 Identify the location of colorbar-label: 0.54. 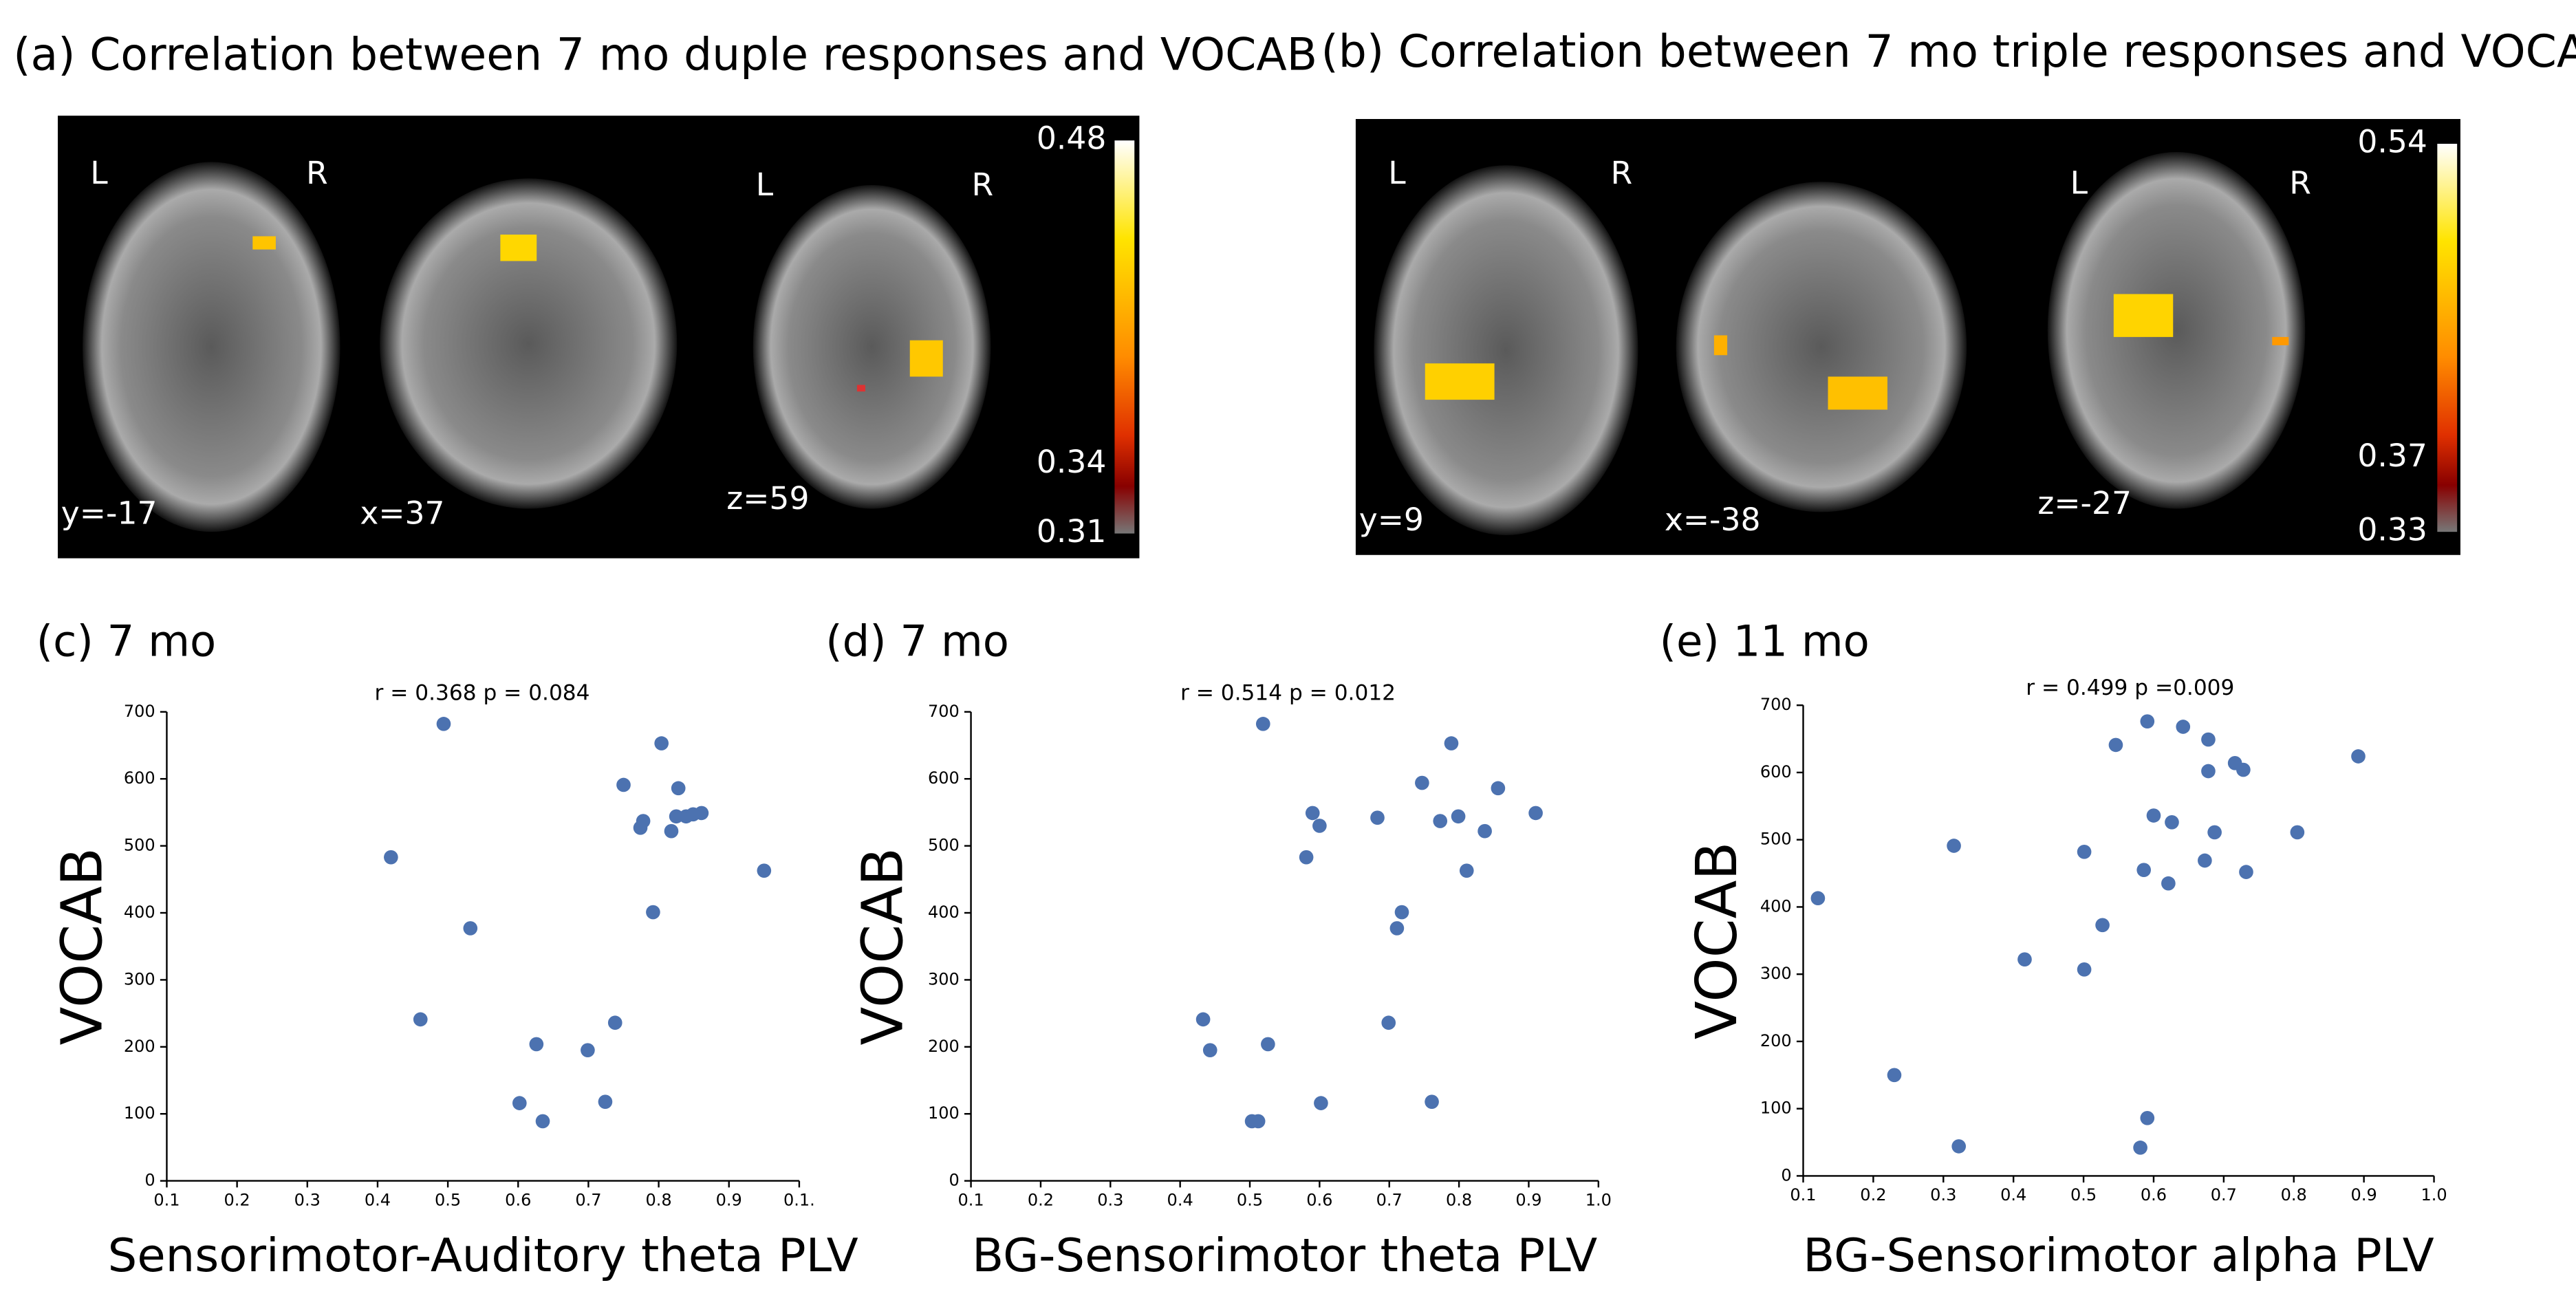
(2392, 142).